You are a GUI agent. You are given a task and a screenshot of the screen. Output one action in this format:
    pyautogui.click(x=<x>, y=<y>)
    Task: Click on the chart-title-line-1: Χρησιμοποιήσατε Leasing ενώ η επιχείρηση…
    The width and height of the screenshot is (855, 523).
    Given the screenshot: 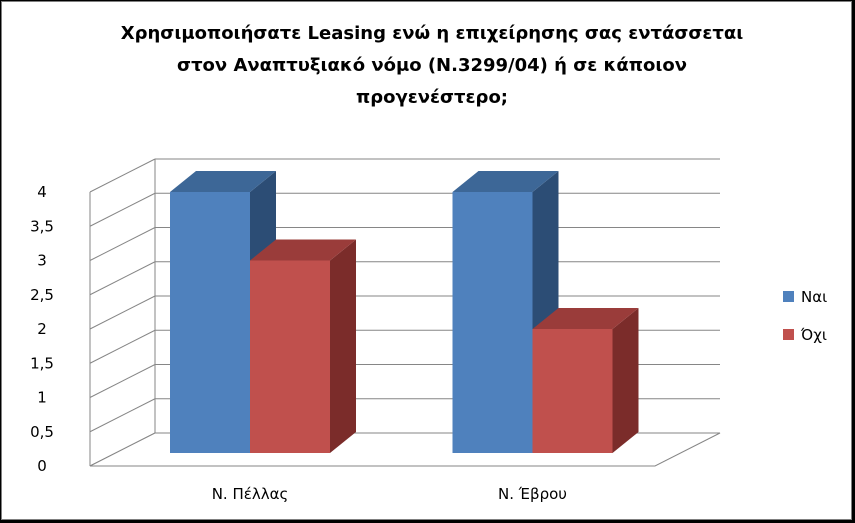 What is the action you would take?
    pyautogui.click(x=432, y=33)
    